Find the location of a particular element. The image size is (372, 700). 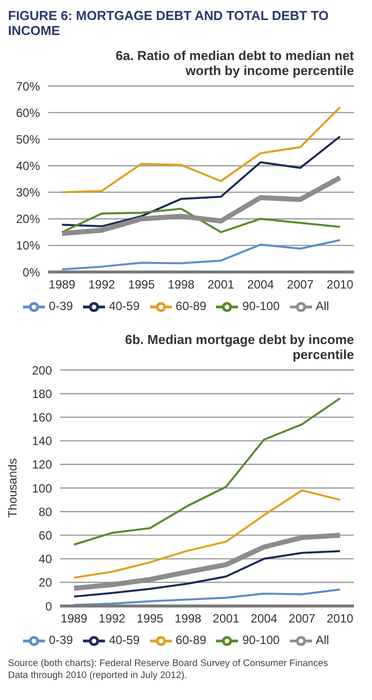

y-tick-label: 20% is located at coordinates (28, 219).